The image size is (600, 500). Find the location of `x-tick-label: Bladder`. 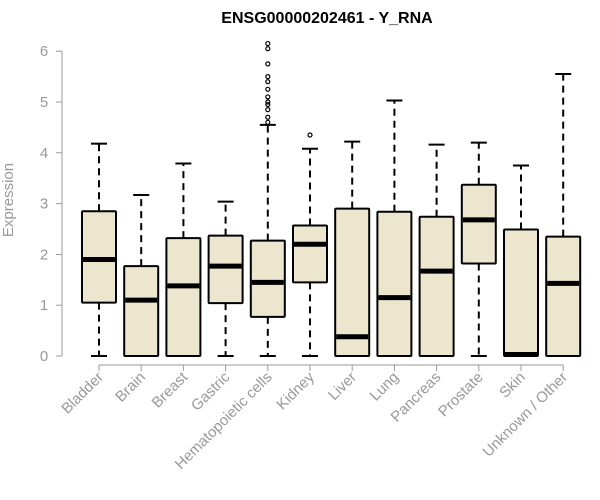

x-tick-label: Bladder is located at coordinates (82, 393).